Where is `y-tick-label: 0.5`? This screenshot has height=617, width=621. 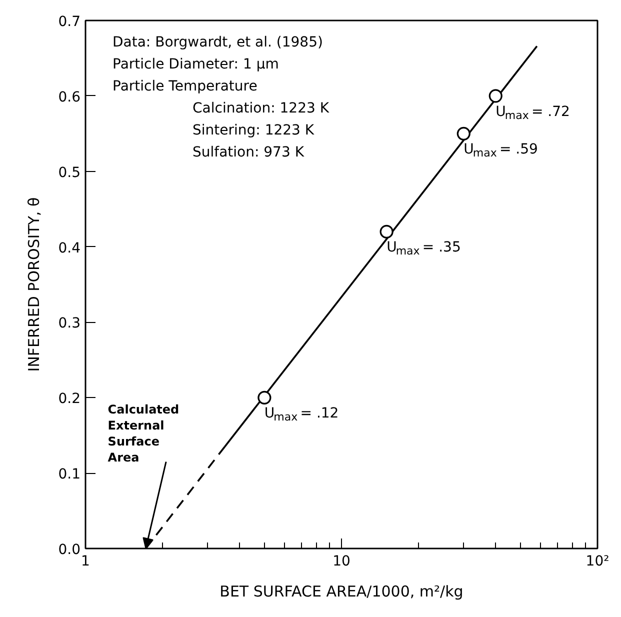 y-tick-label: 0.5 is located at coordinates (69, 172).